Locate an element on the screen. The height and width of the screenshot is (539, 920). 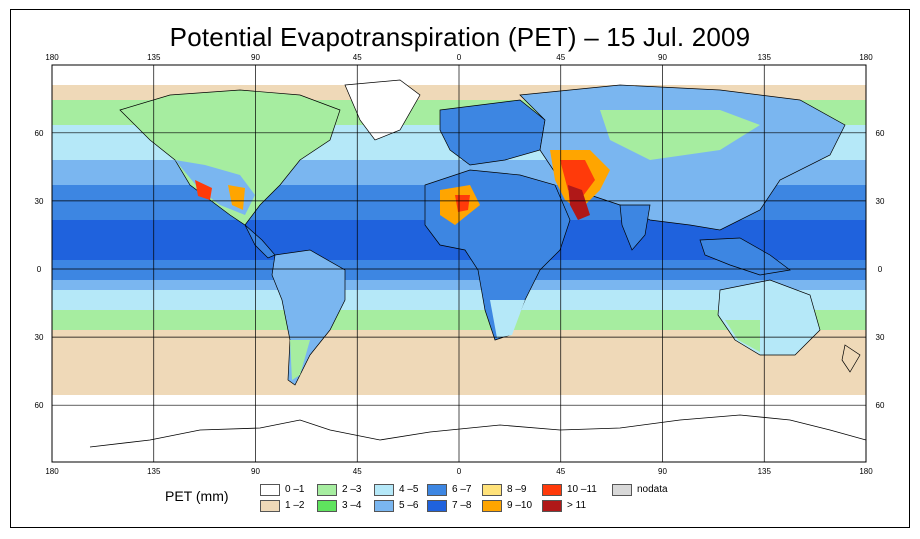
asia is located at coordinates (682, 157).